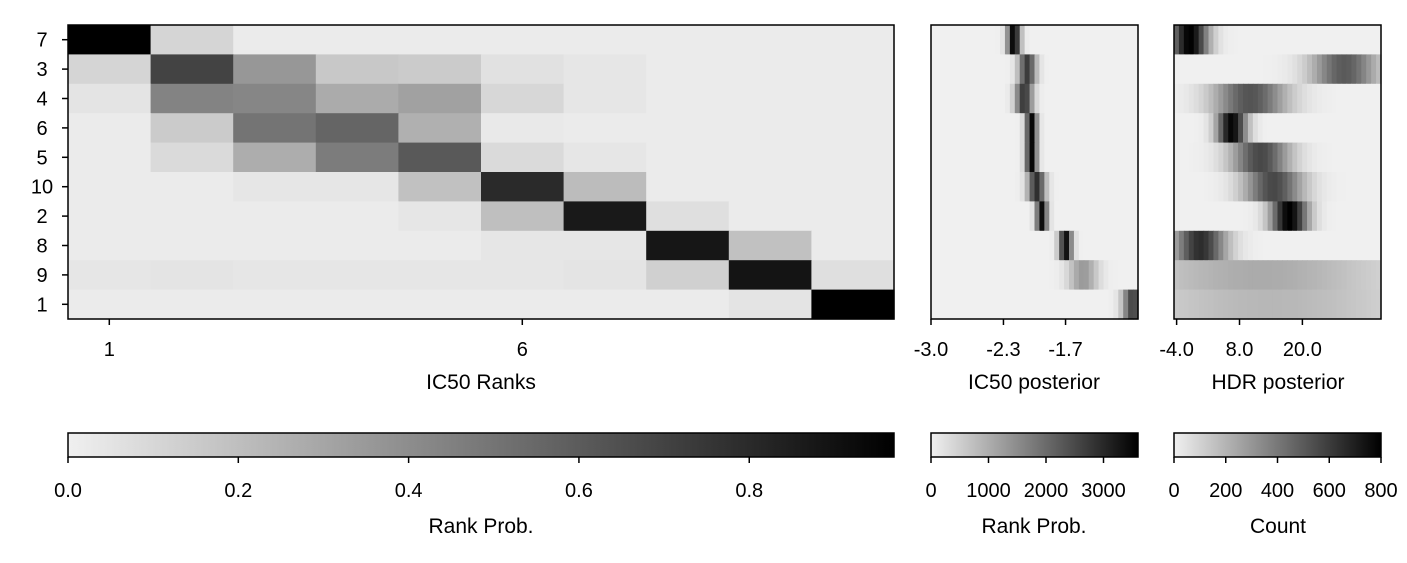  Describe the element at coordinates (930, 491) in the screenshot. I see `colorbar-tick-label: 0` at that location.